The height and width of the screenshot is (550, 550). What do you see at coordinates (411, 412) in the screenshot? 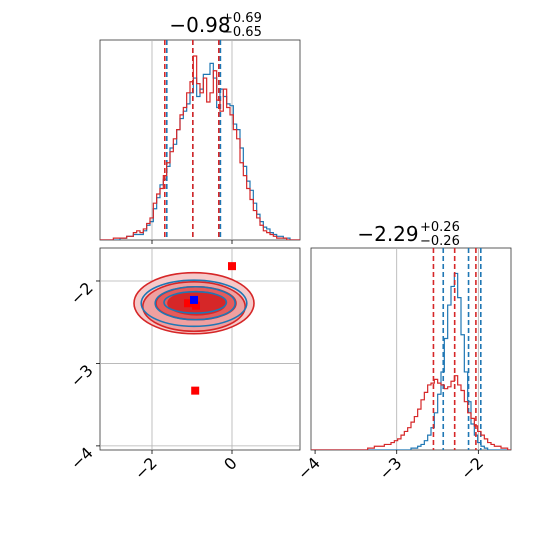
I see `hist-p2-series-1-step-line` at bounding box center [411, 412].